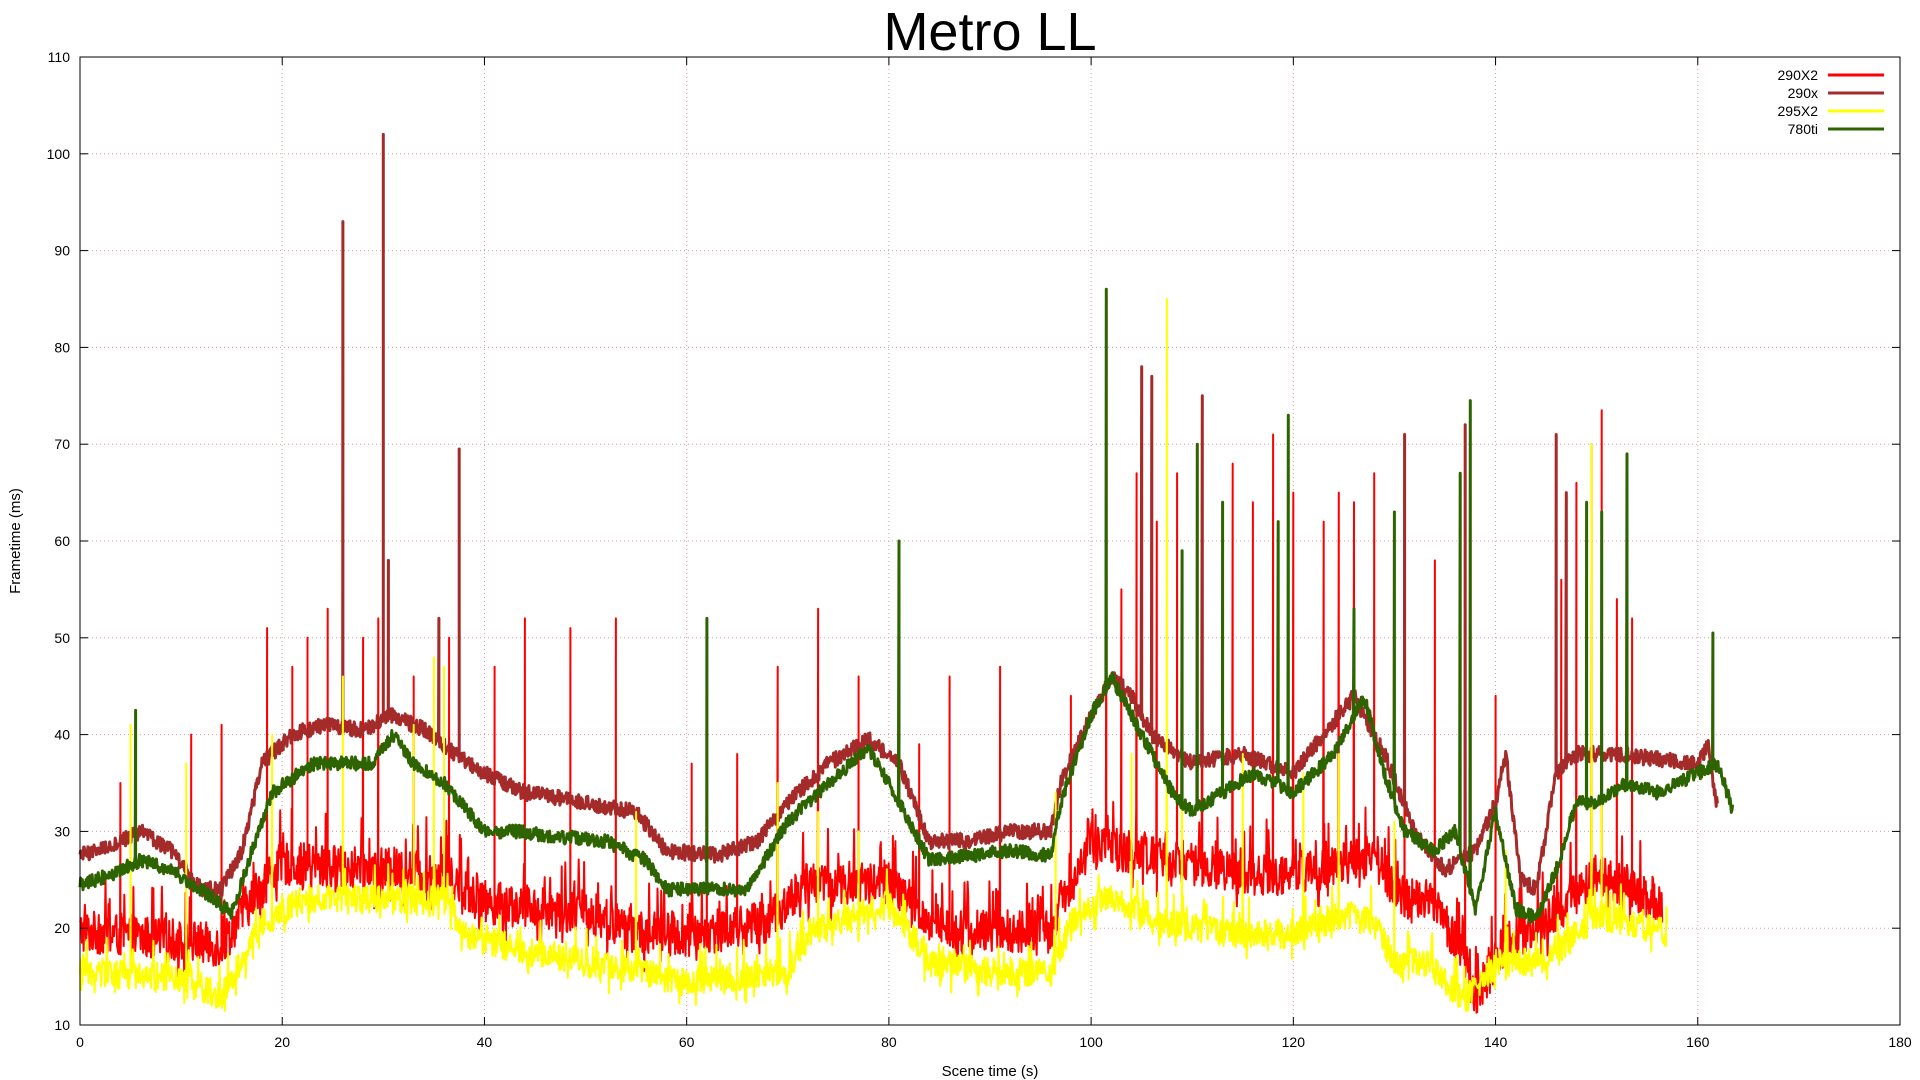 This screenshot has width=1920, height=1080. I want to click on x-tick-label: 40, so click(485, 1042).